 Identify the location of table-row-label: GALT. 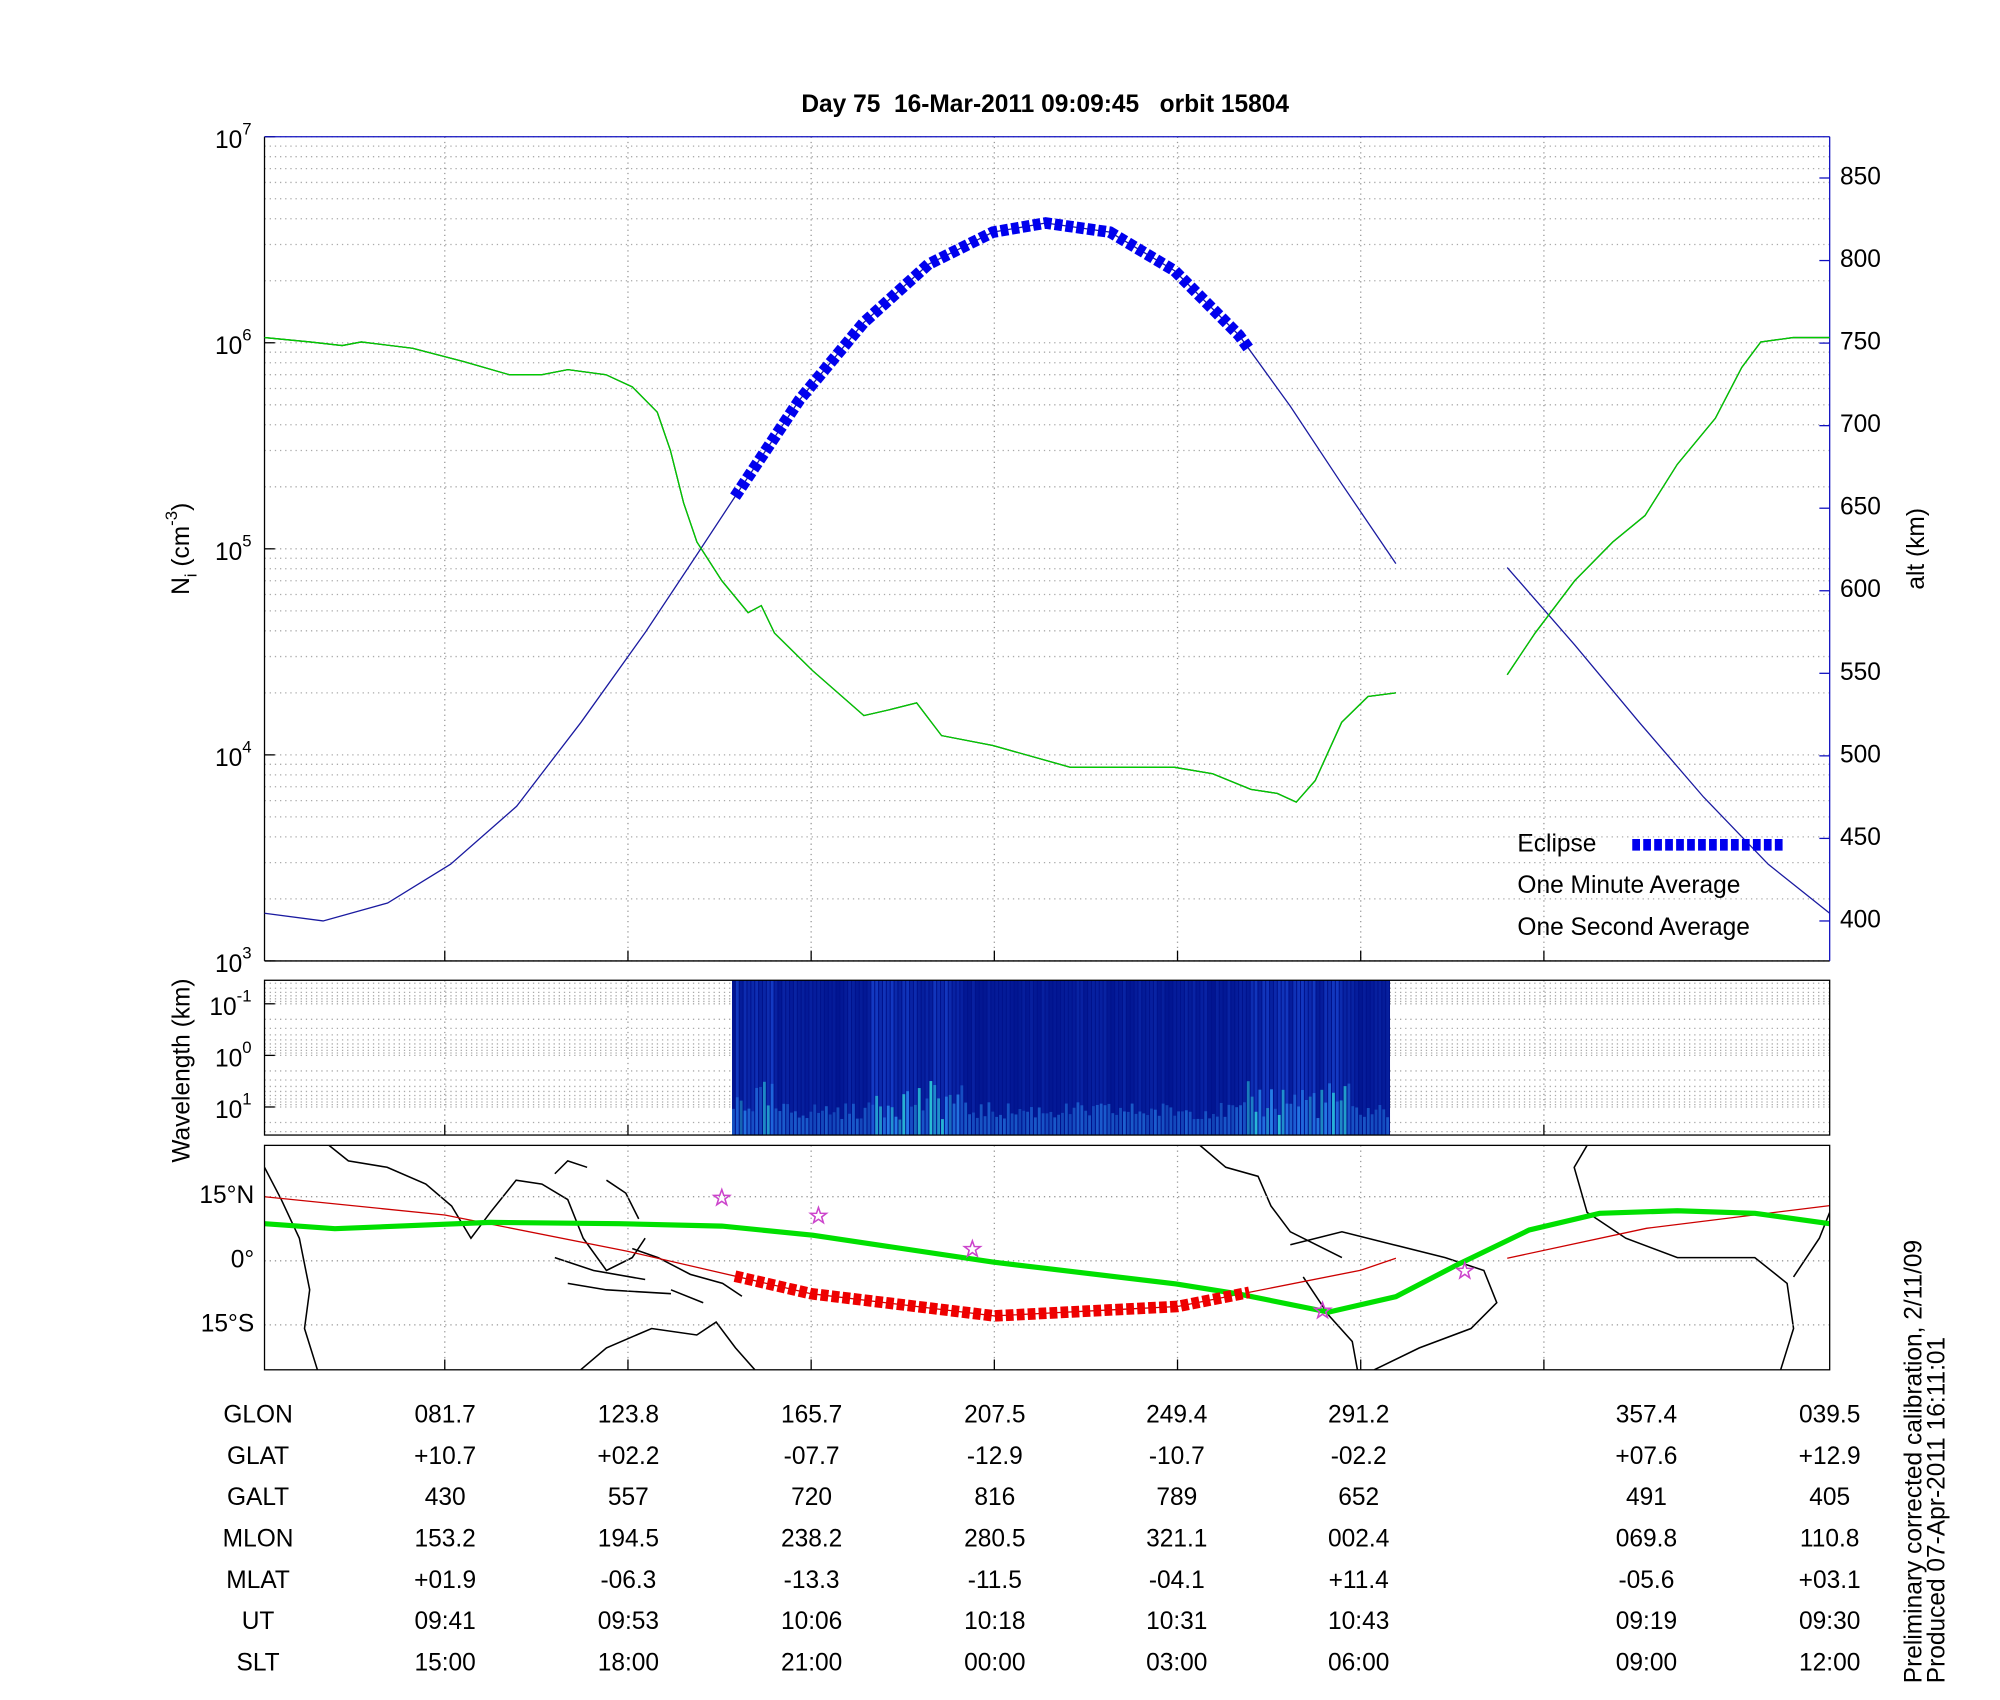
(258, 1497).